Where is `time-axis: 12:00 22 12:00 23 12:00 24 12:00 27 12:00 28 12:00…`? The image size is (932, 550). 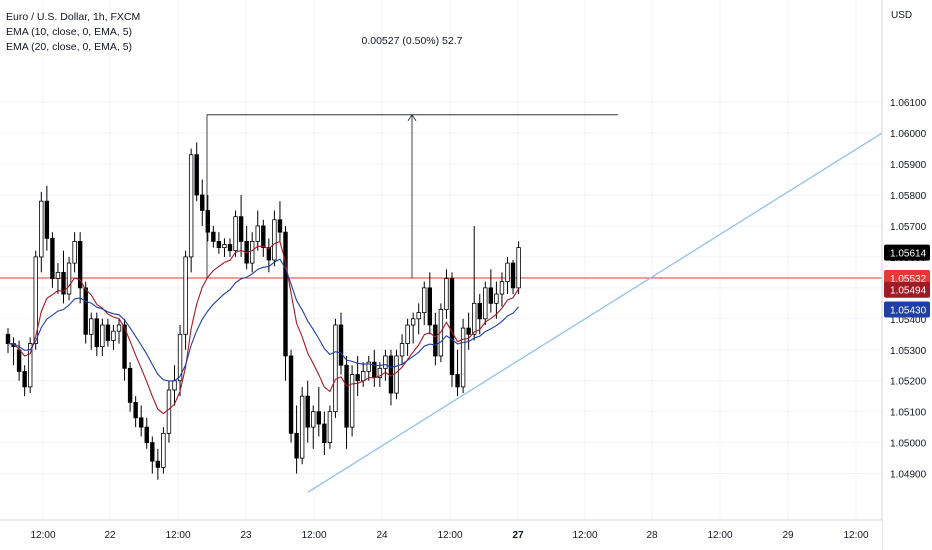
time-axis: 12:00 22 12:00 23 12:00 24 12:00 27 12:00 28 12:00… is located at coordinates (441, 534).